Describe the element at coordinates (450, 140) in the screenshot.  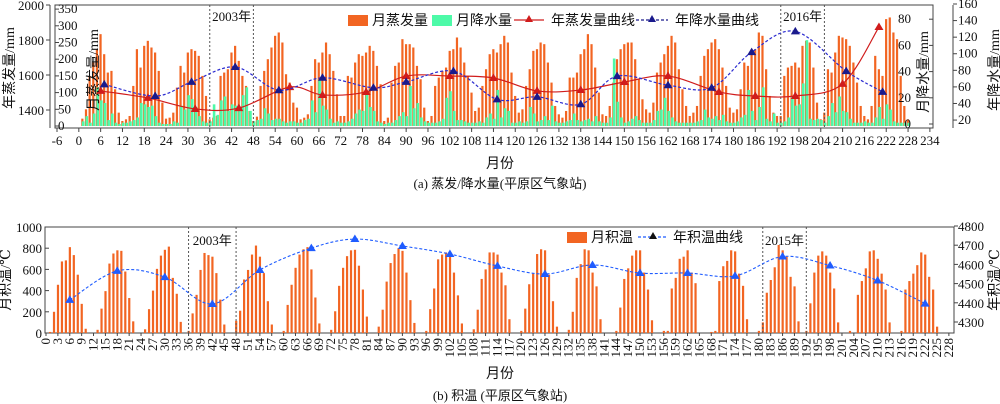
I see `x-tick-label: 102` at that location.